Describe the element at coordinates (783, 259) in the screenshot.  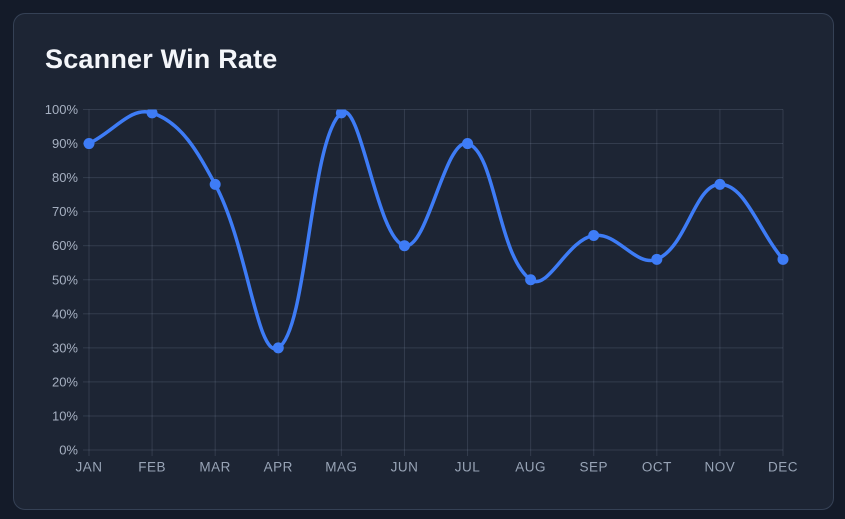
I see `data-point-dec` at that location.